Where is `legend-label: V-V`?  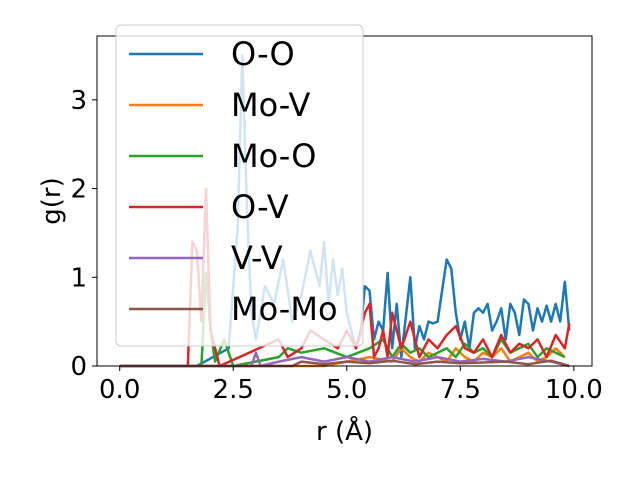 legend-label: V-V is located at coordinates (257, 258).